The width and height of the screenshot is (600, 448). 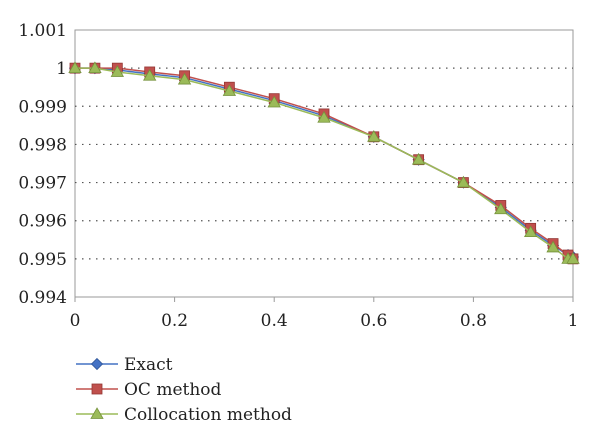 What do you see at coordinates (573, 321) in the screenshot?
I see `x-tick-label: 1` at bounding box center [573, 321].